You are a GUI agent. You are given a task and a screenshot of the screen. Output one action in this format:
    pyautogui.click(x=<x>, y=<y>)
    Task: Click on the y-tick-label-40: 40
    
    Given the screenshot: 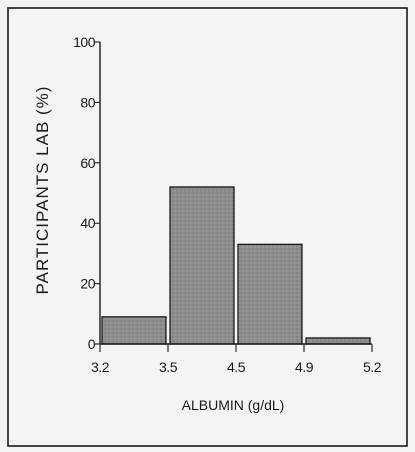 What is the action you would take?
    pyautogui.click(x=87, y=223)
    